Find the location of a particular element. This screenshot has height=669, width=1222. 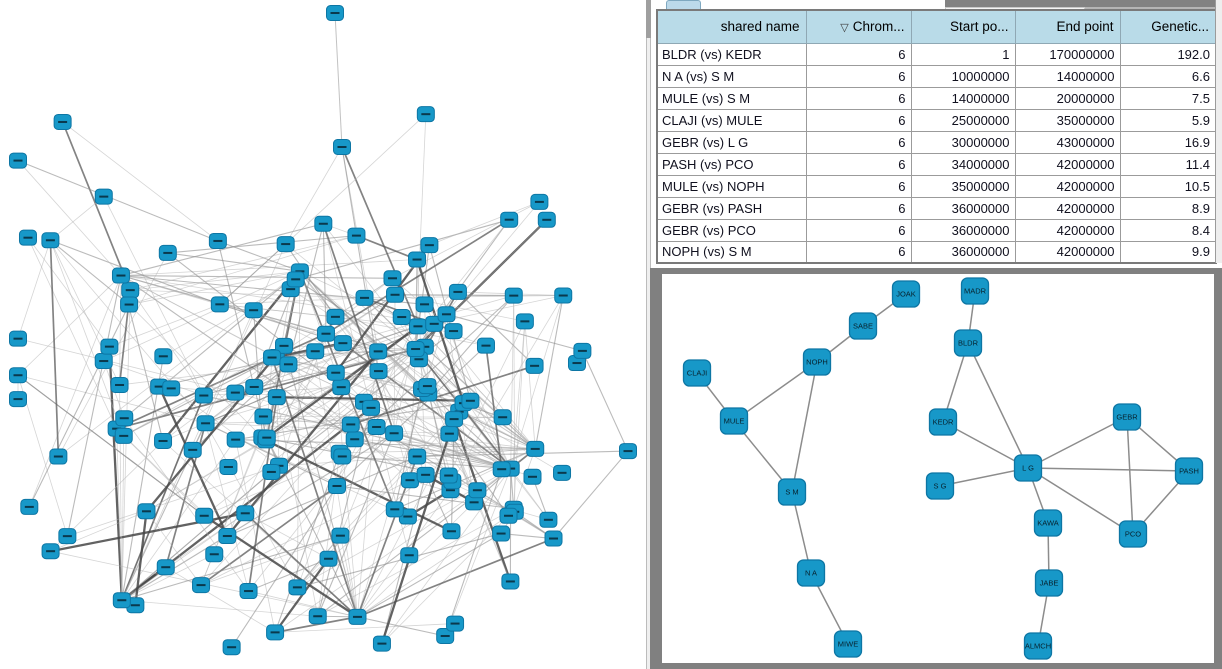

cell-end_point: 43000000 is located at coordinates (1067, 142).